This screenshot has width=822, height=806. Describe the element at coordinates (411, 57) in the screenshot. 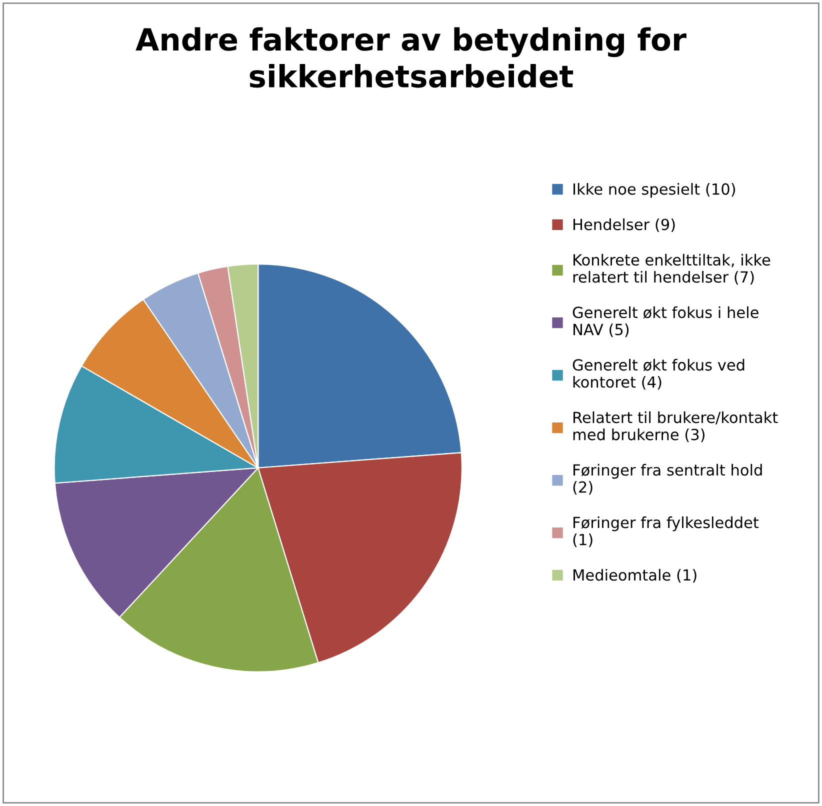

I see `chart-title: Andre faktorer av betydning for sikkerhetsarbeidet` at that location.